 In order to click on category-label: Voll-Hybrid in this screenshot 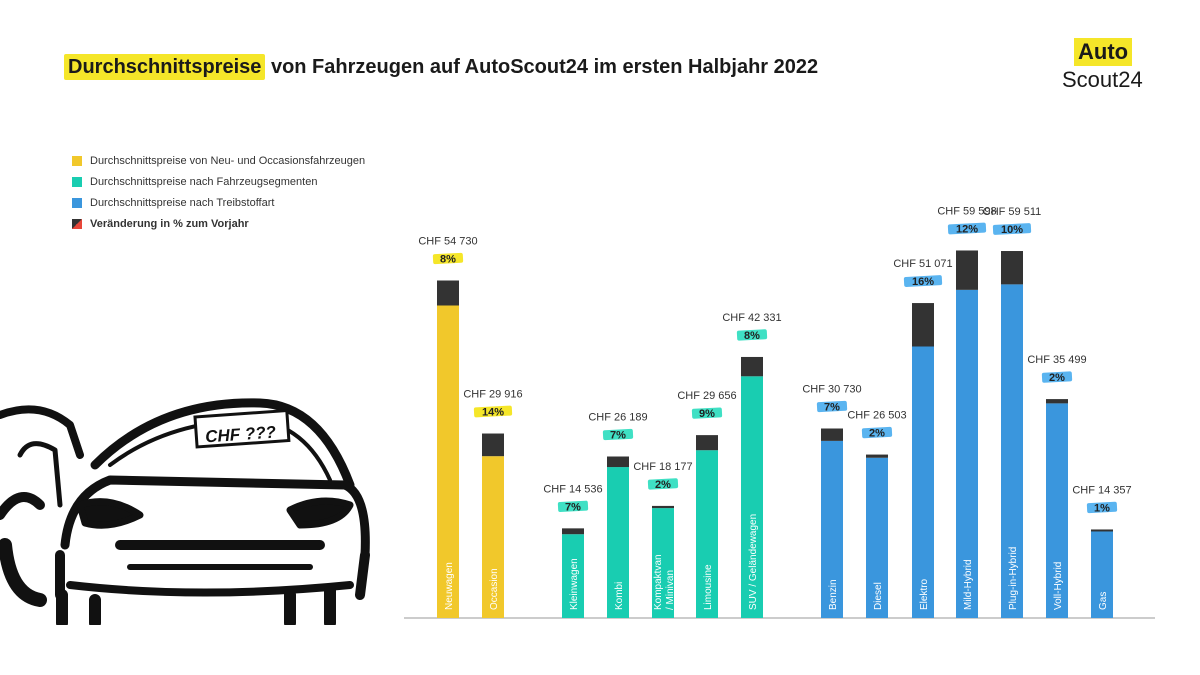, I will do `click(1058, 586)`.